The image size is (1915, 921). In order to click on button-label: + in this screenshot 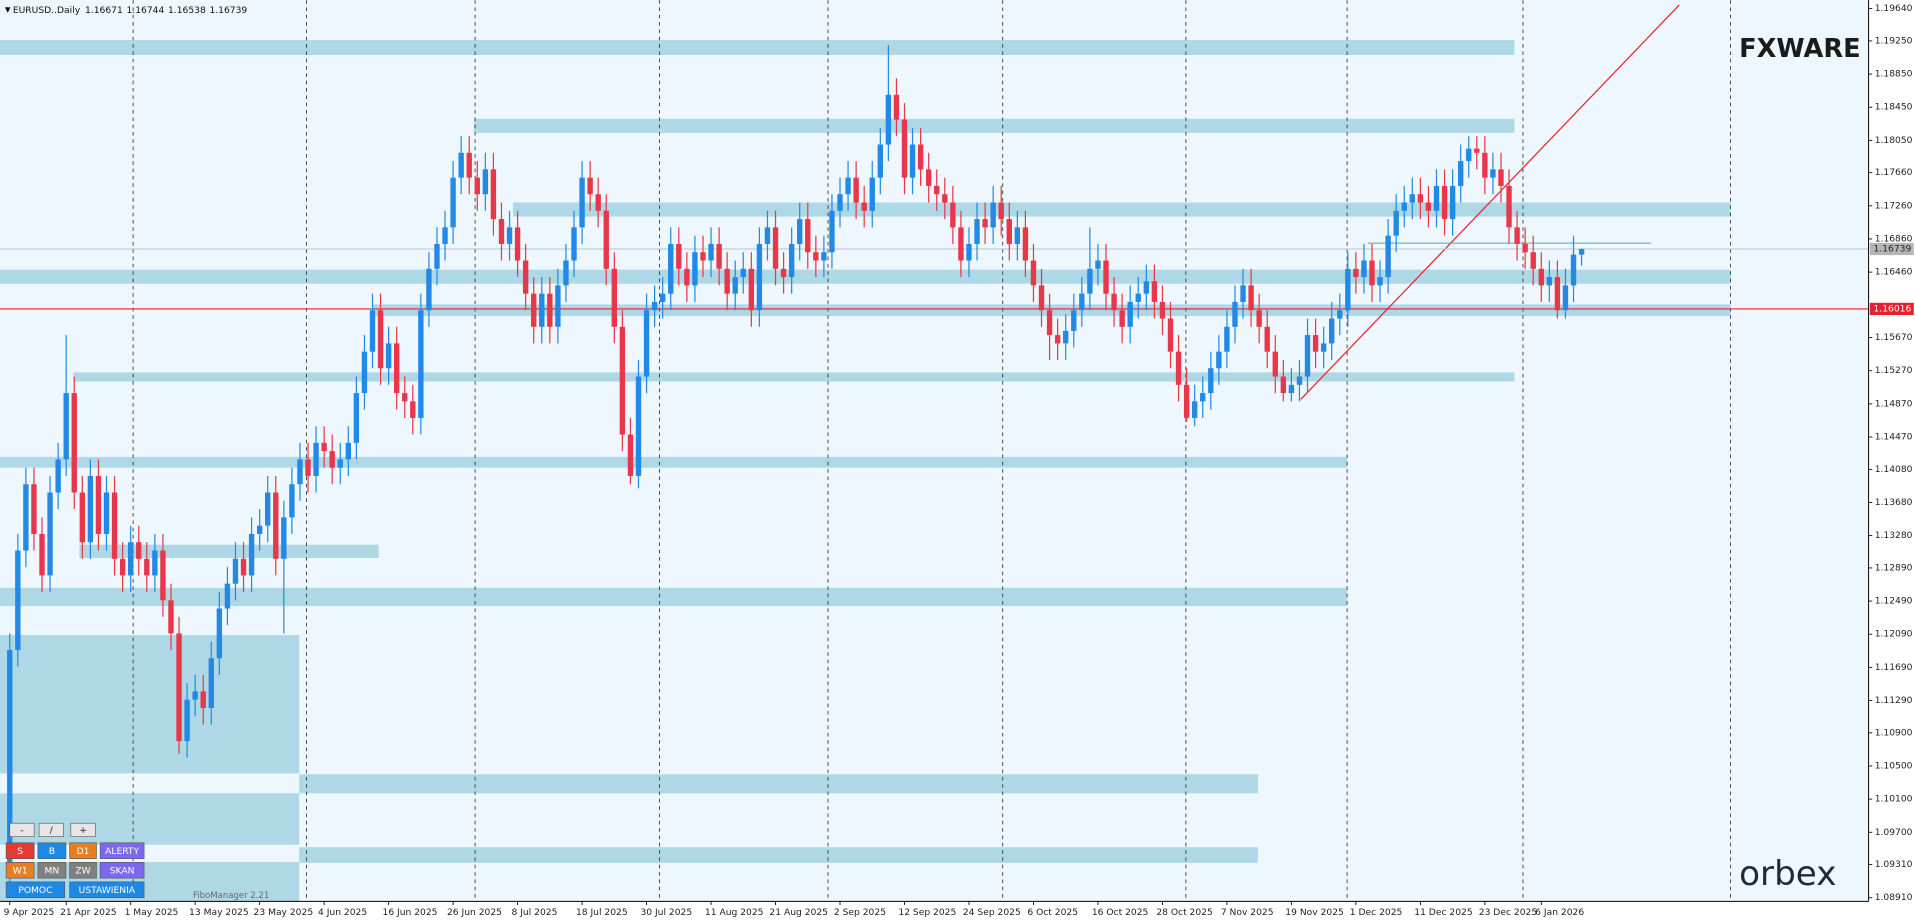, I will do `click(83, 831)`.